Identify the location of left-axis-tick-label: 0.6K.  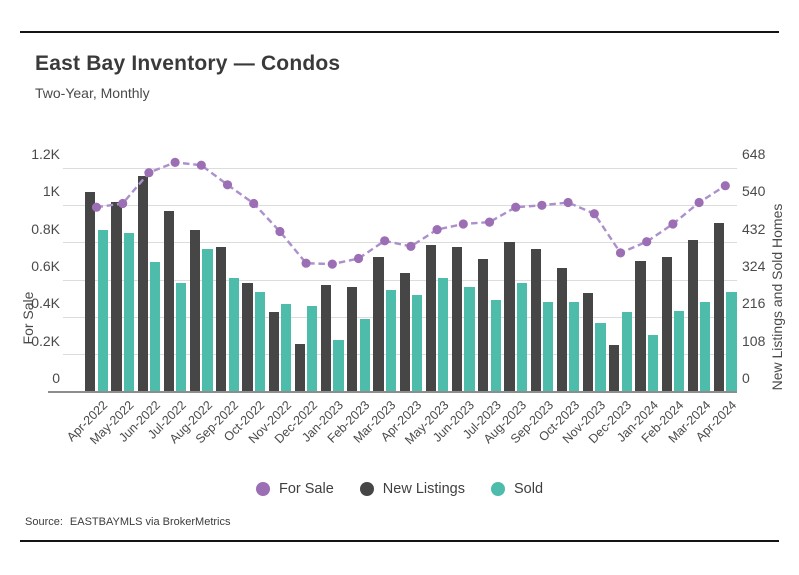
(45, 266).